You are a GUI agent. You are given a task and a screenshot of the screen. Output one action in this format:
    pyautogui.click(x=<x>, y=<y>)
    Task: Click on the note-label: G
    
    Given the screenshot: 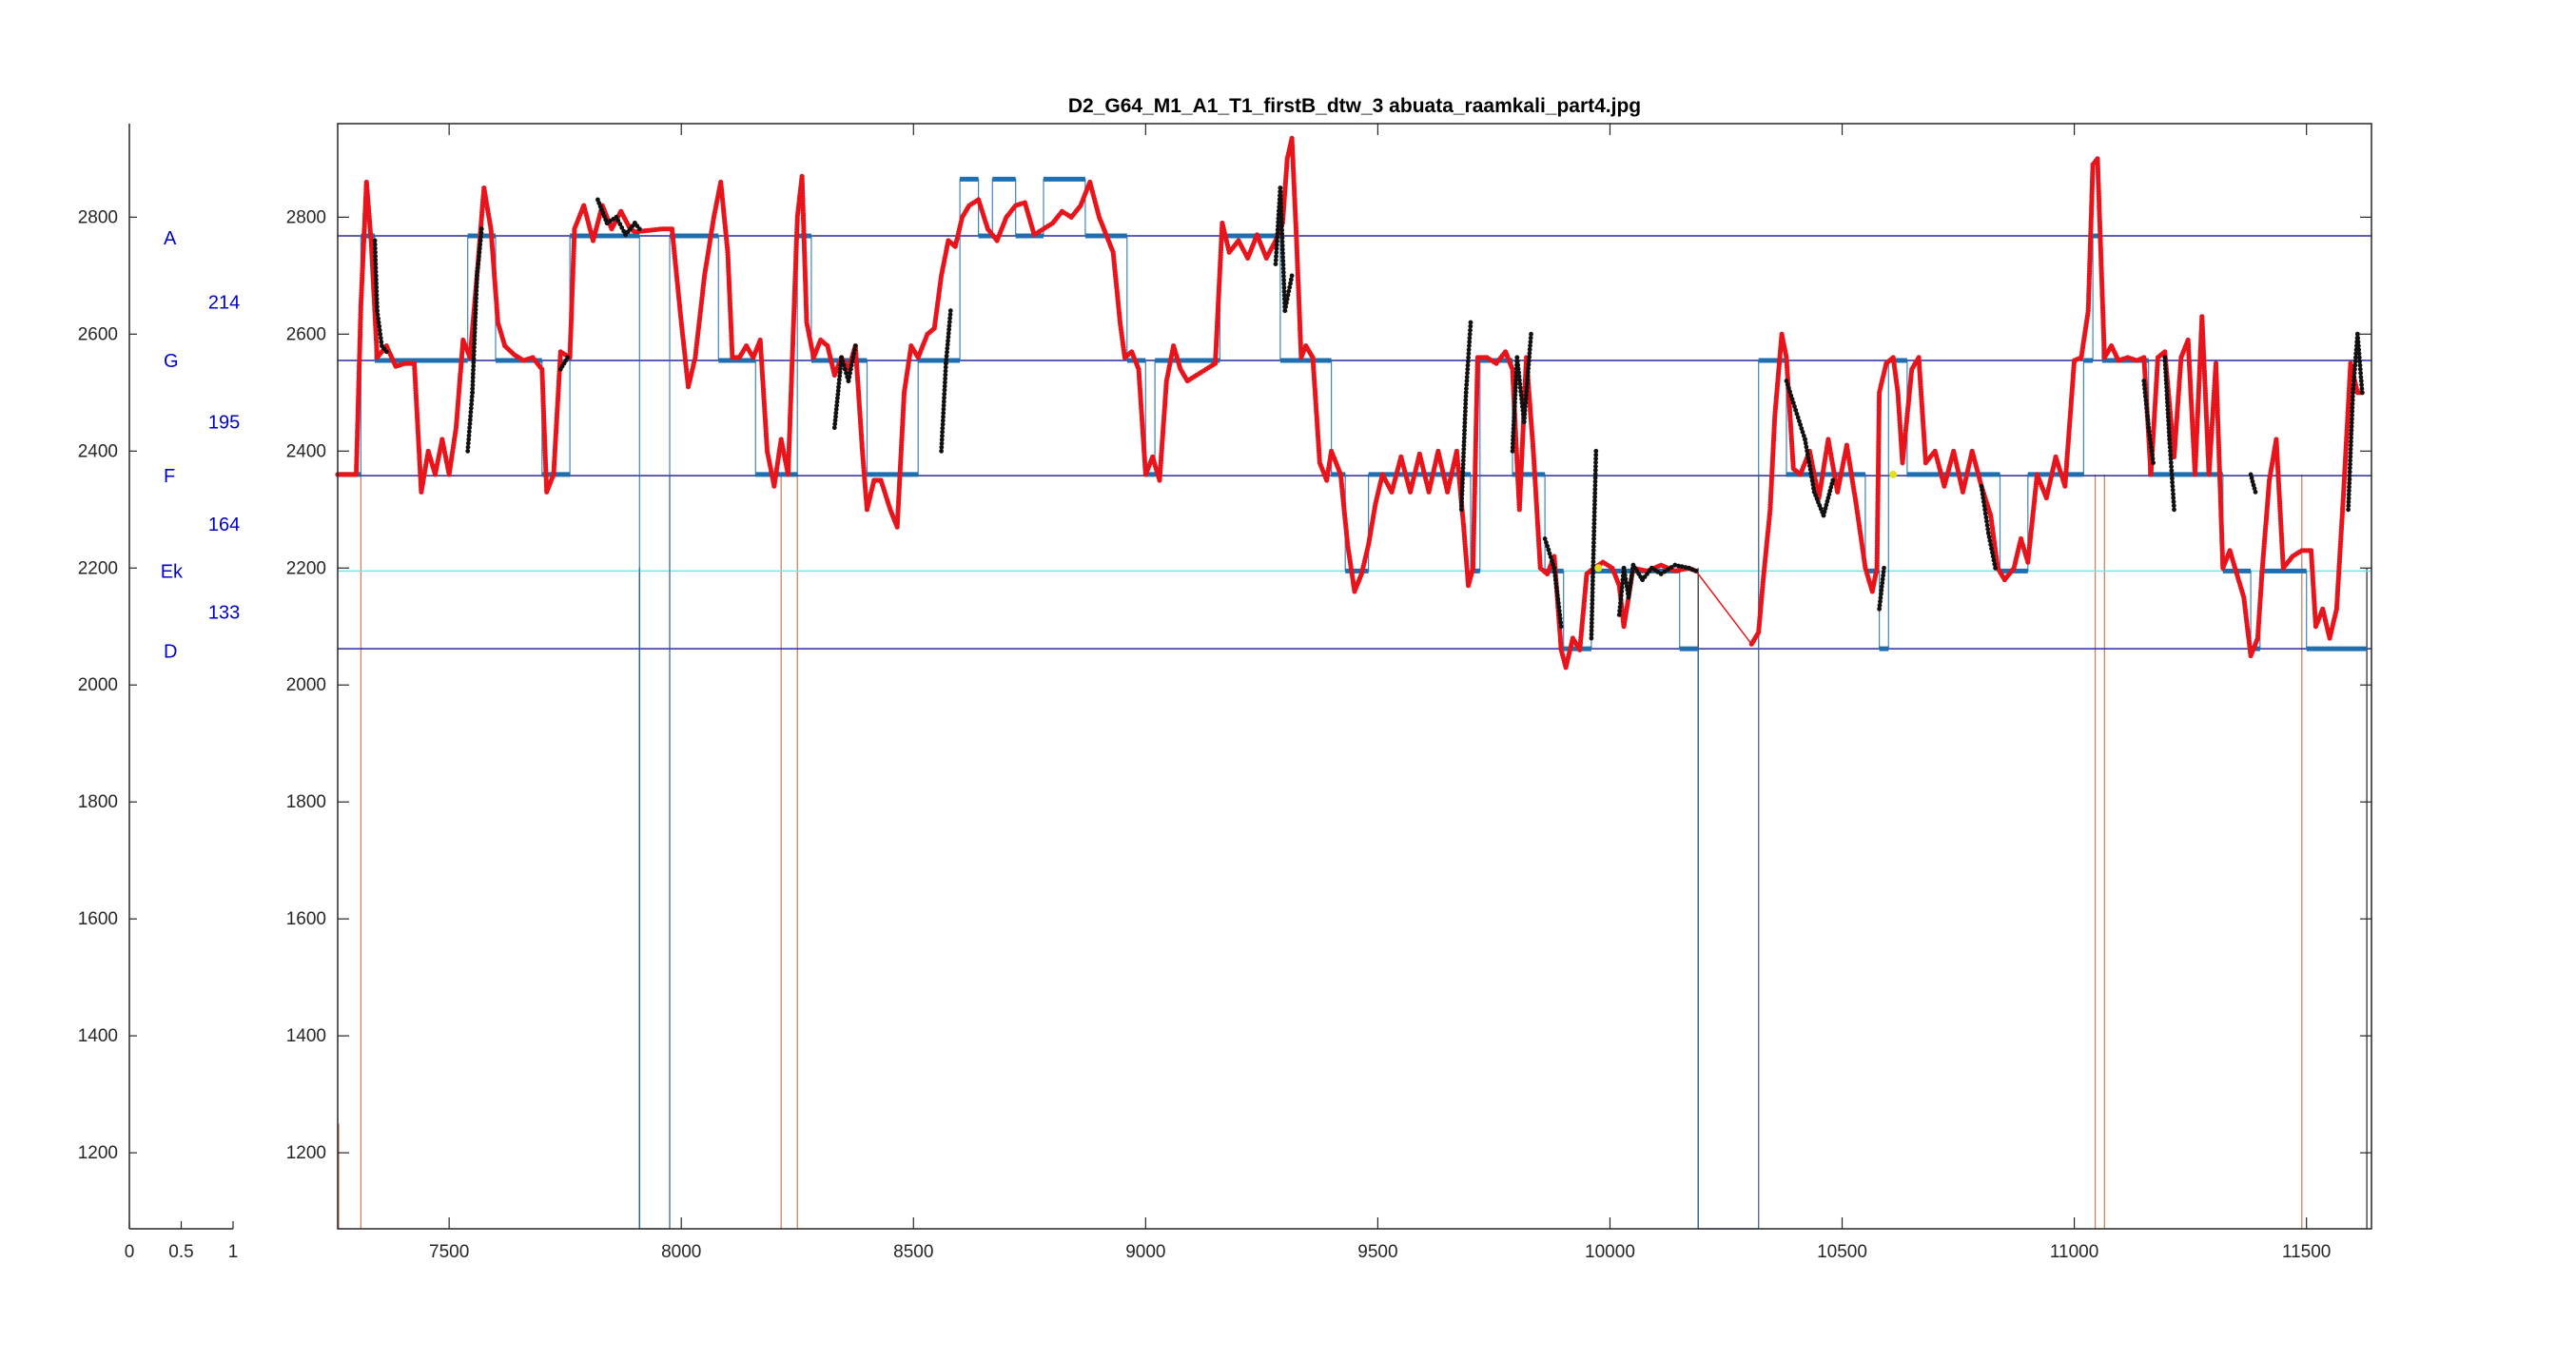 What is the action you would take?
    pyautogui.click(x=171, y=362)
    